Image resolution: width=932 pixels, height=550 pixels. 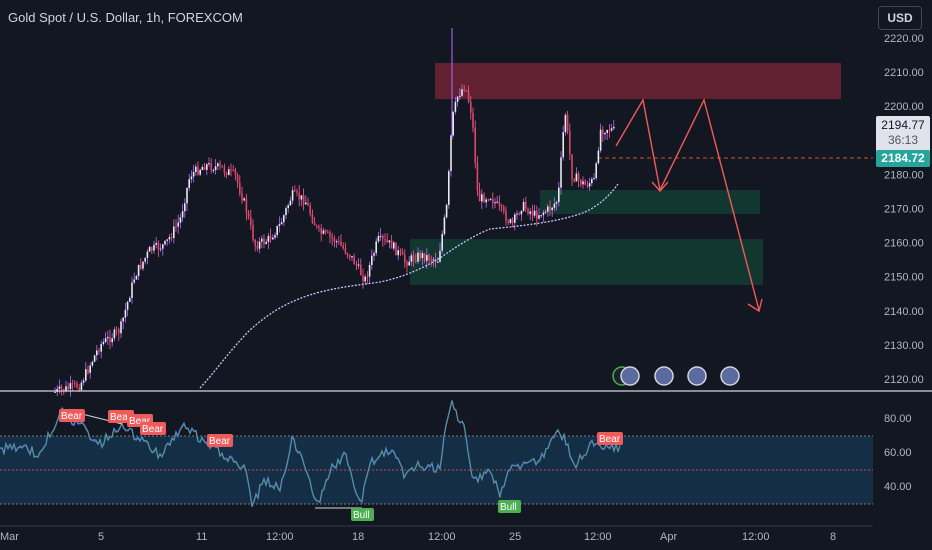 What do you see at coordinates (904, 175) in the screenshot?
I see `price-tick-label: 2180.00` at bounding box center [904, 175].